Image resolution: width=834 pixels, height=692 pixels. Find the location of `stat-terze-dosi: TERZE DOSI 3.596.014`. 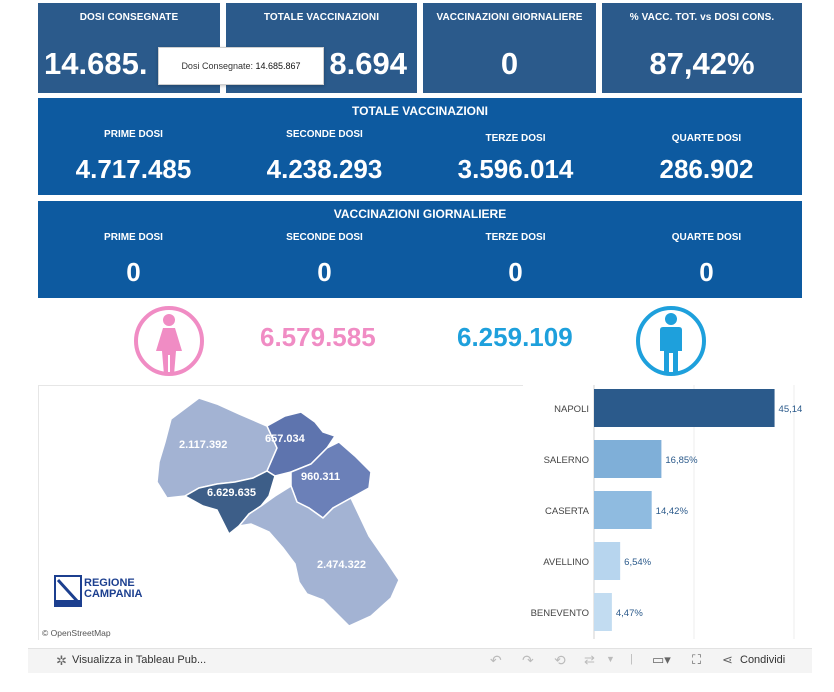

stat-terze-dosi: TERZE DOSI 3.596.014 is located at coordinates (515, 159).